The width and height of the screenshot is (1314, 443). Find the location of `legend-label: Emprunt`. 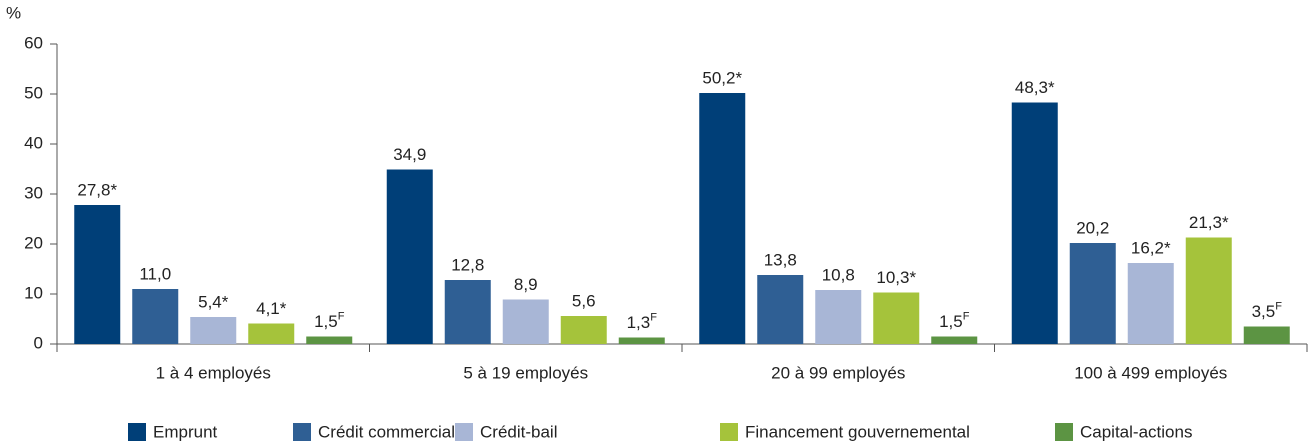

legend-label: Emprunt is located at coordinates (185, 431).